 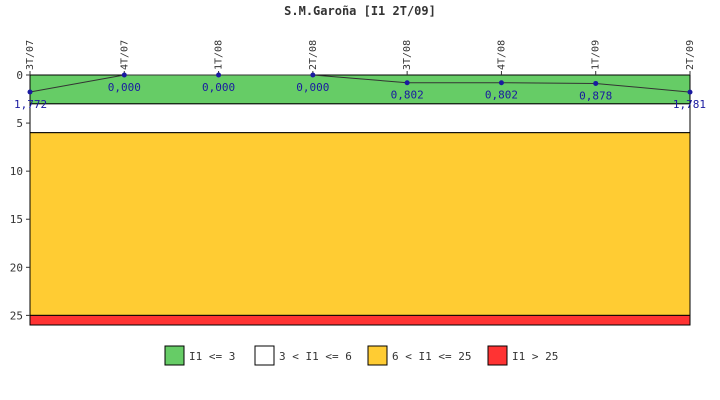 What do you see at coordinates (313, 55) in the screenshot?
I see `x-tick-label: 2T/08` at bounding box center [313, 55].